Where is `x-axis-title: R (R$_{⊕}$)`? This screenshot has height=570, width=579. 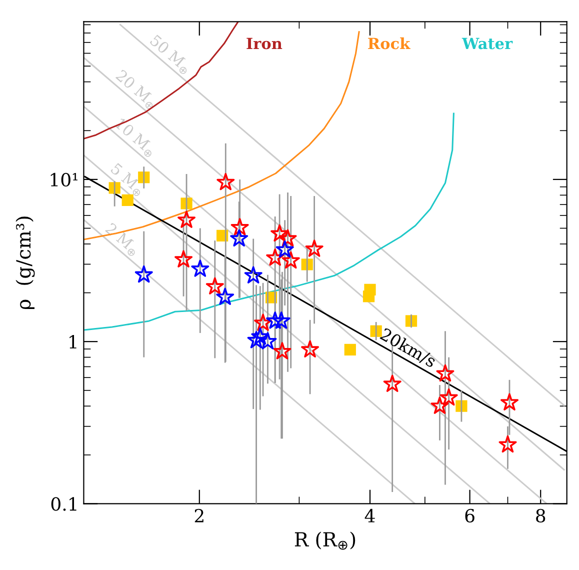
x-axis-title: R (R$_{⊕}$) is located at coordinates (325, 541).